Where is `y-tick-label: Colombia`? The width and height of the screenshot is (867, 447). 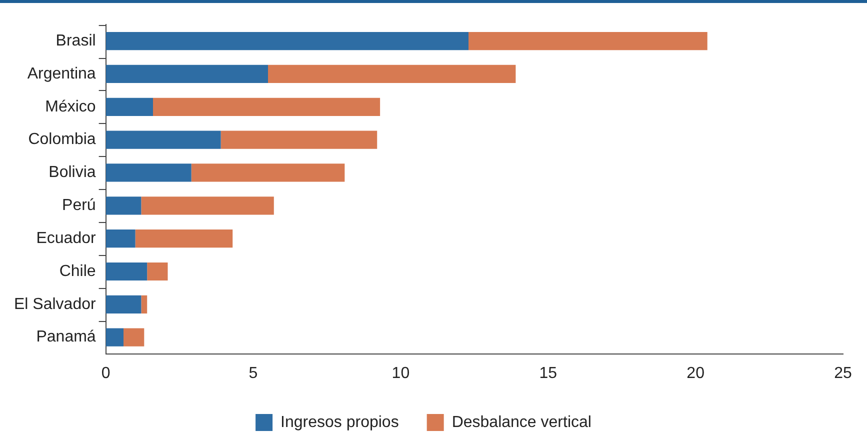 y-tick-label: Colombia is located at coordinates (62, 139).